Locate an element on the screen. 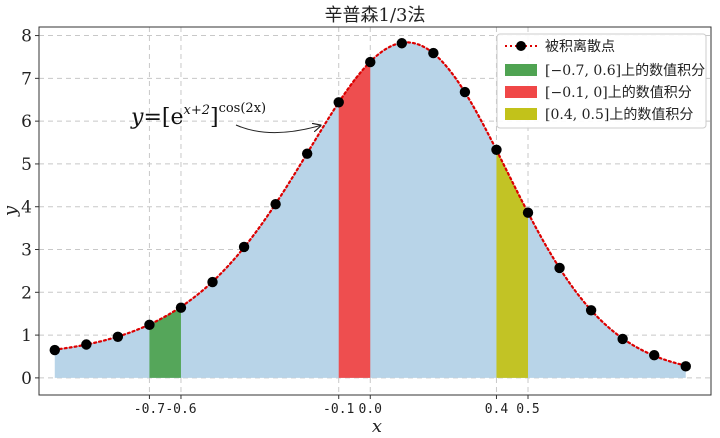 The width and height of the screenshot is (720, 438). legend-label-red: [−0.1, 0]上的数值积分 is located at coordinates (618, 93).